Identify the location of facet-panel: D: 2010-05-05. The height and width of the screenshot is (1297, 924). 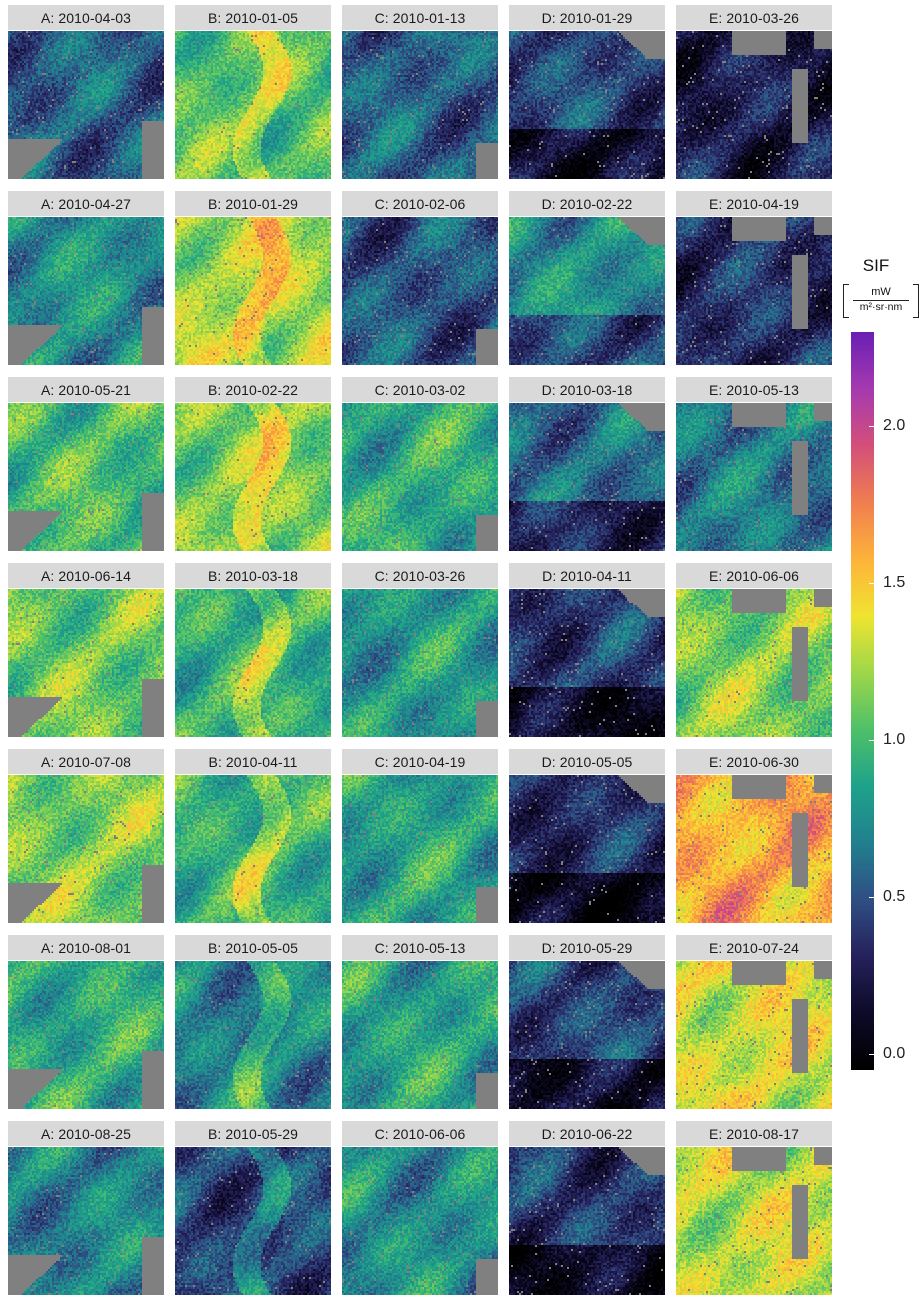
(587, 836).